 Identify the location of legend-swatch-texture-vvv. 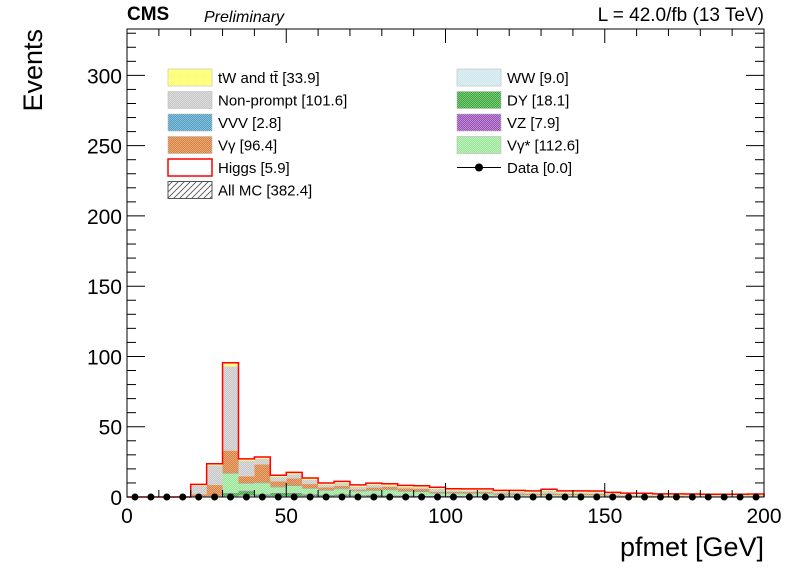
(190, 122).